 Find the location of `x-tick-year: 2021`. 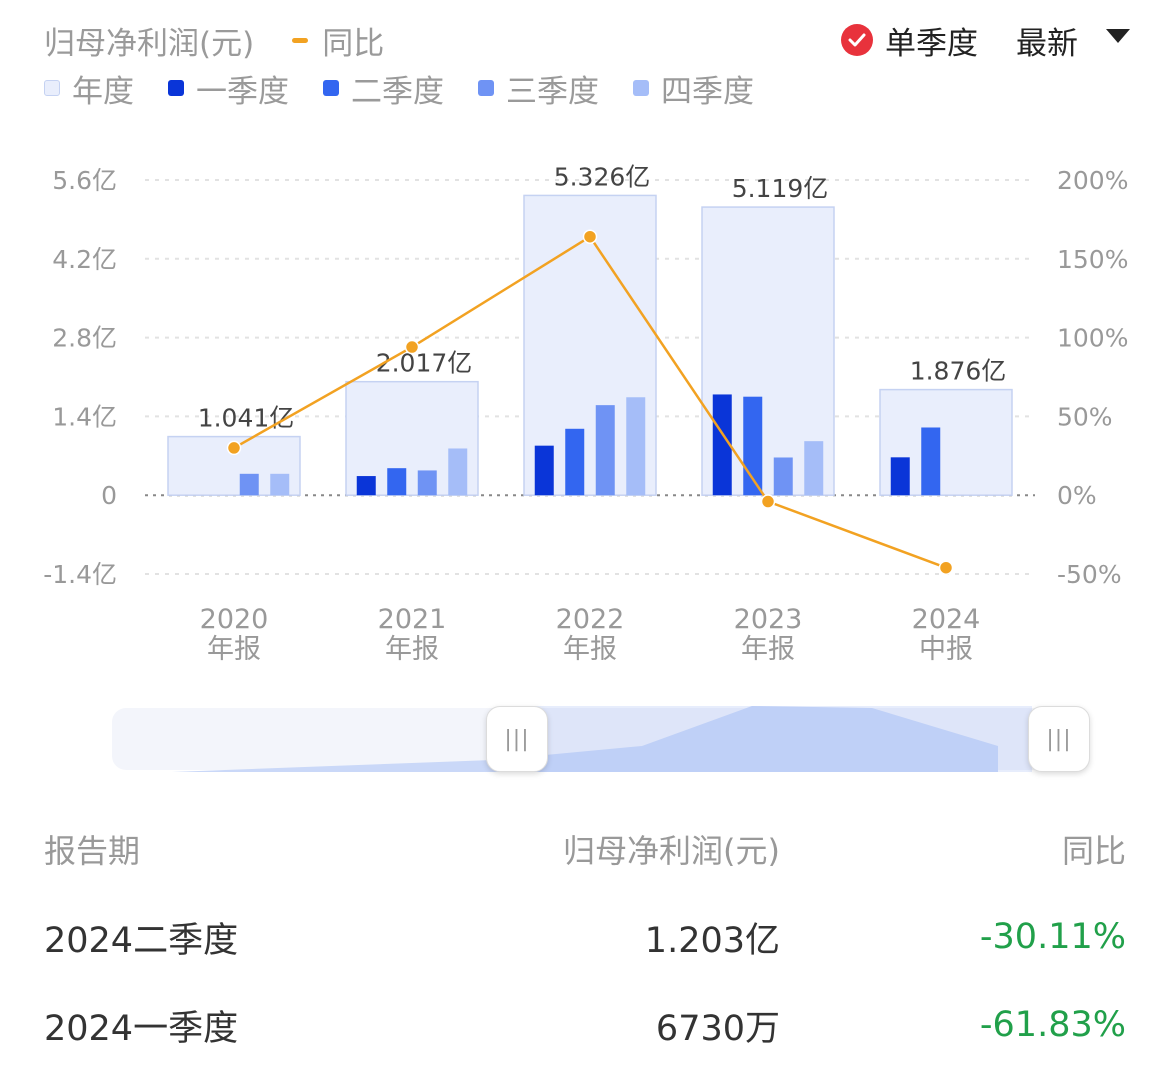

x-tick-year: 2021 is located at coordinates (412, 619).